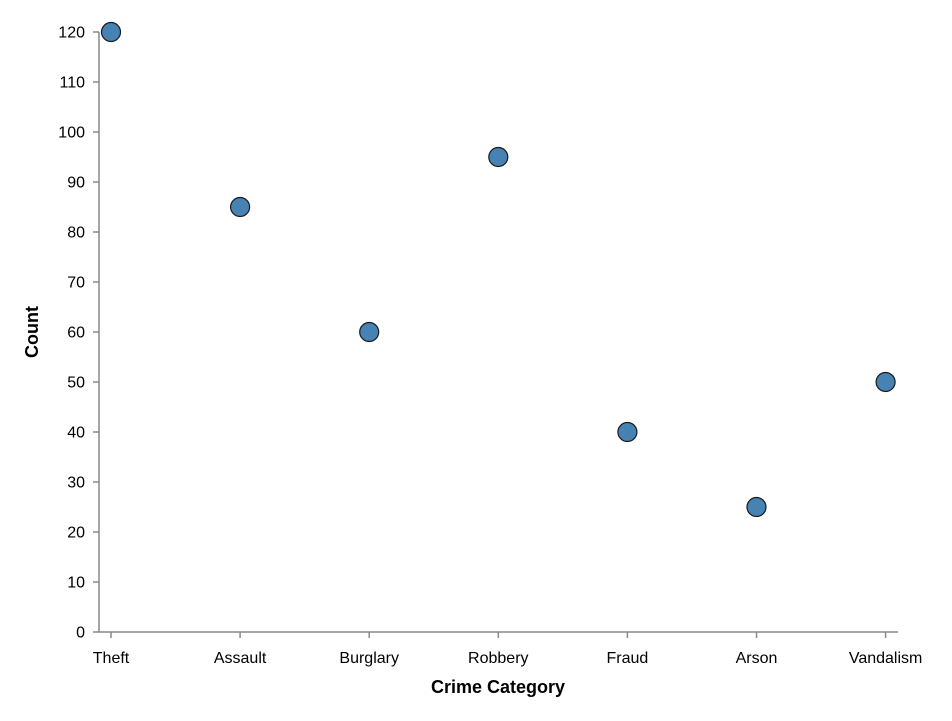 The image size is (952, 721). I want to click on x-tick-label: Vandalism, so click(886, 658).